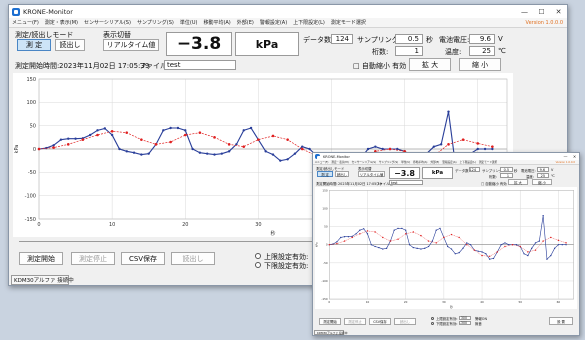 The height and width of the screenshot is (340, 585). I want to click on status-bar: KDM30アルファ 接続中, so click(42, 280).